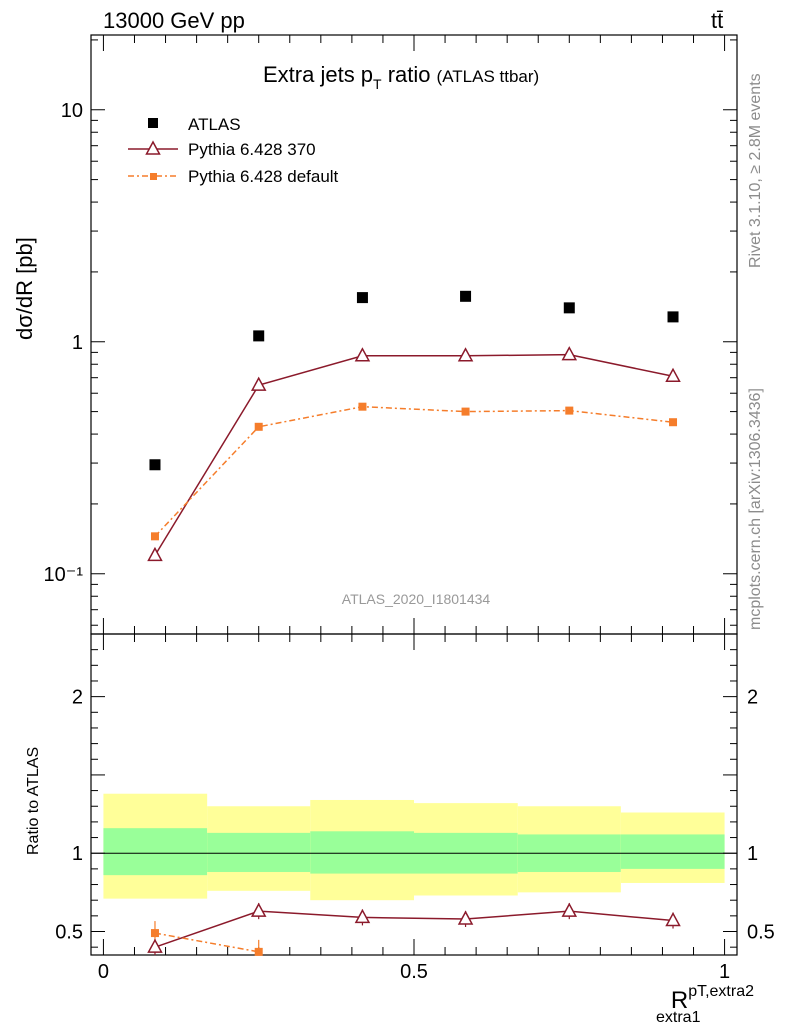 The height and width of the screenshot is (1024, 786). What do you see at coordinates (153, 176) in the screenshot?
I see `legend-marker-pythia-default` at bounding box center [153, 176].